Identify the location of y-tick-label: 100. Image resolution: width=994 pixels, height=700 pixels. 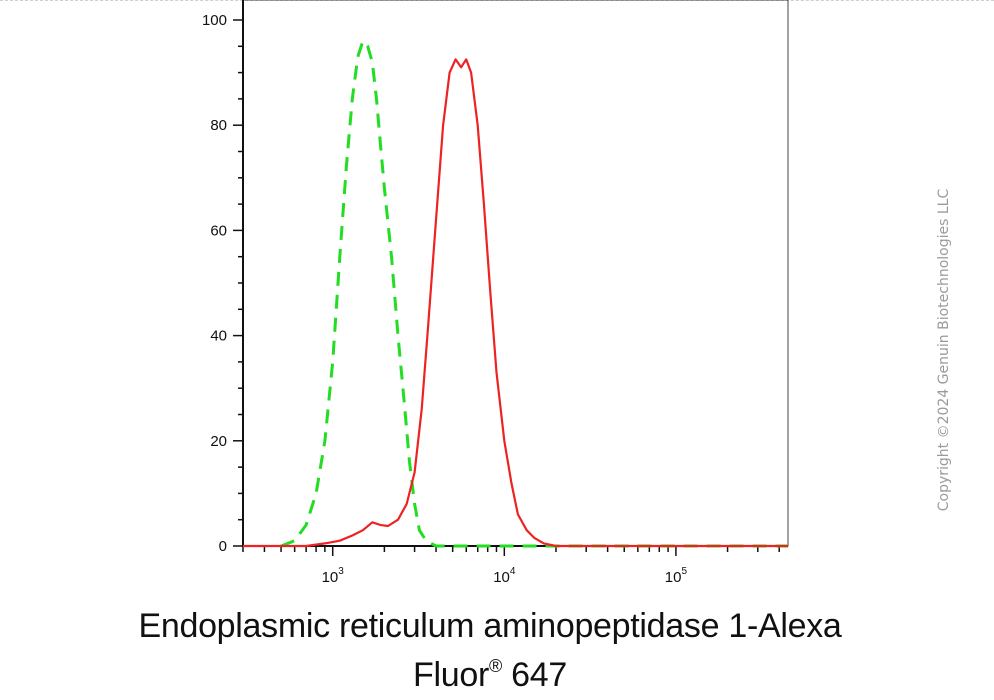
(214, 20).